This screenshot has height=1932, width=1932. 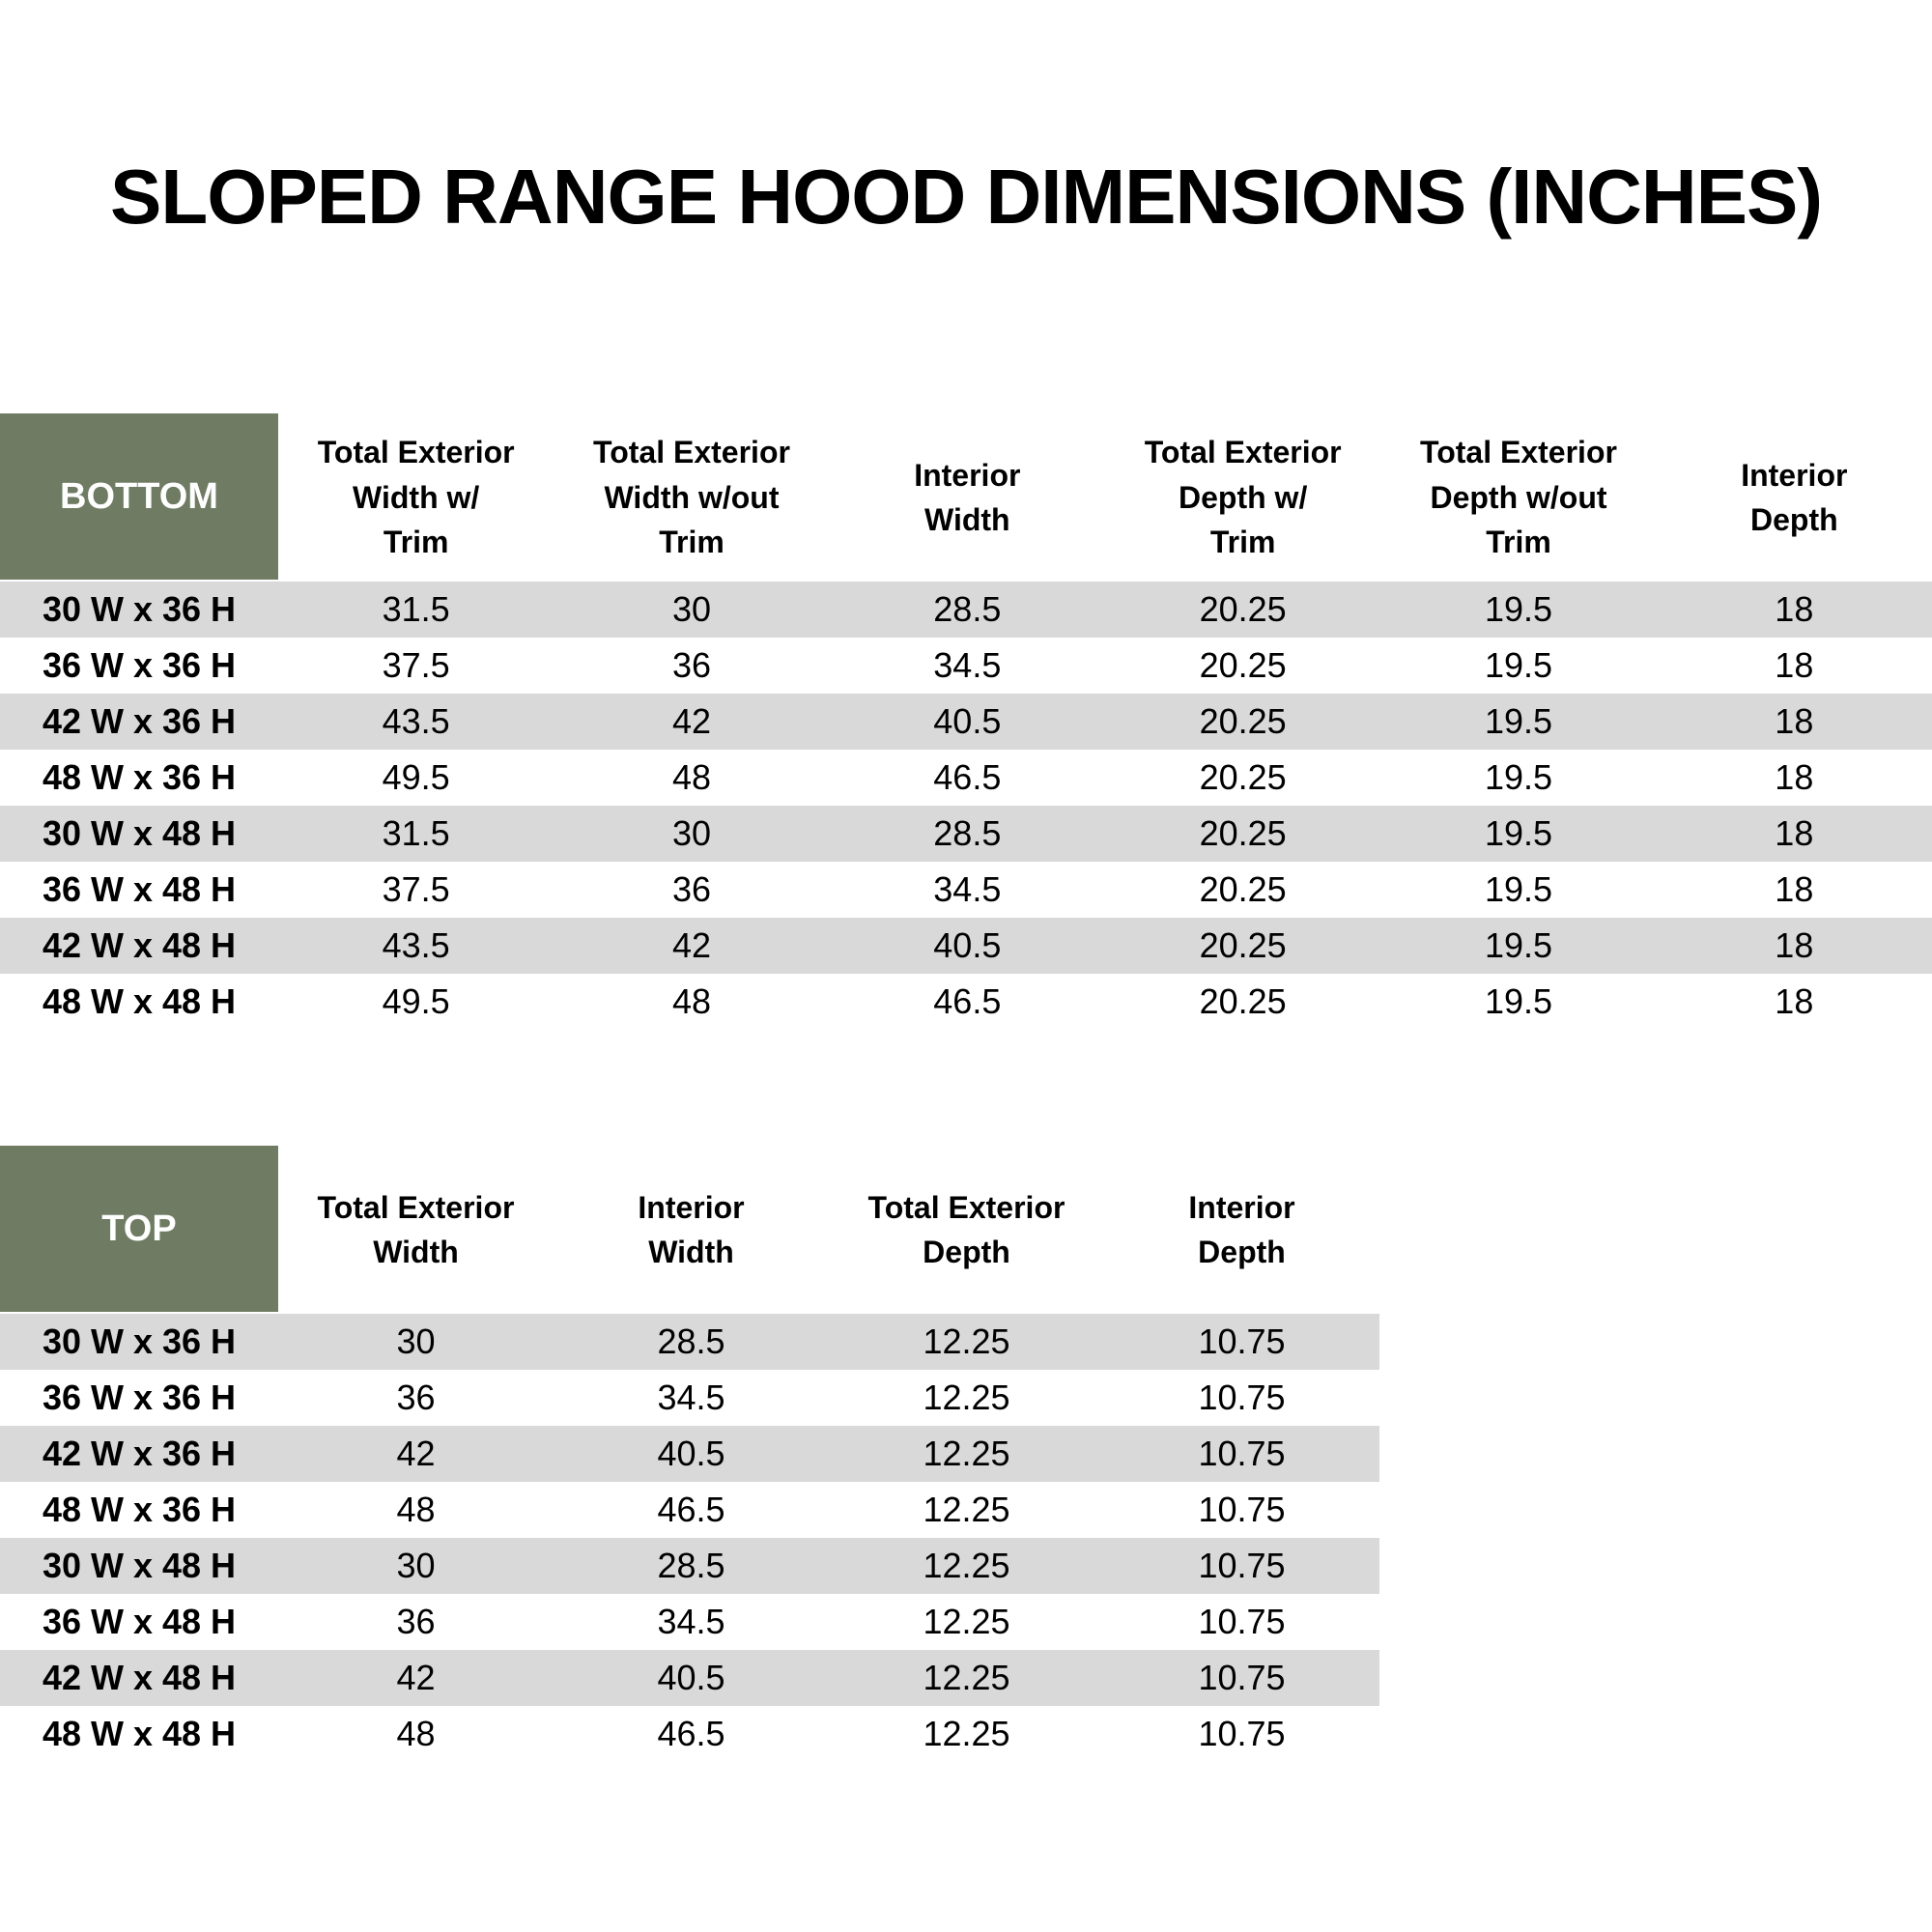 I want to click on table-row: 36 W x 36 H 37.5 36 34.5 20.25 19.5 18, so click(x=966, y=666).